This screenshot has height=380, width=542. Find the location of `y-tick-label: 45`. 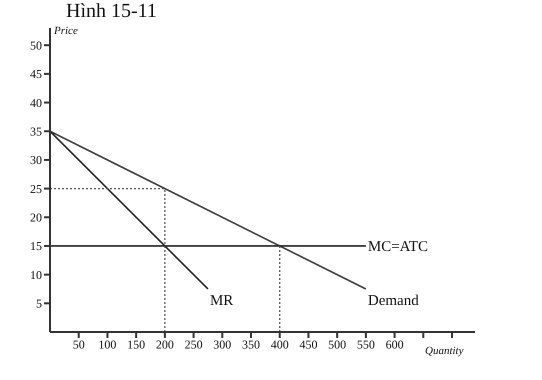

y-tick-label: 45 is located at coordinates (36, 74).